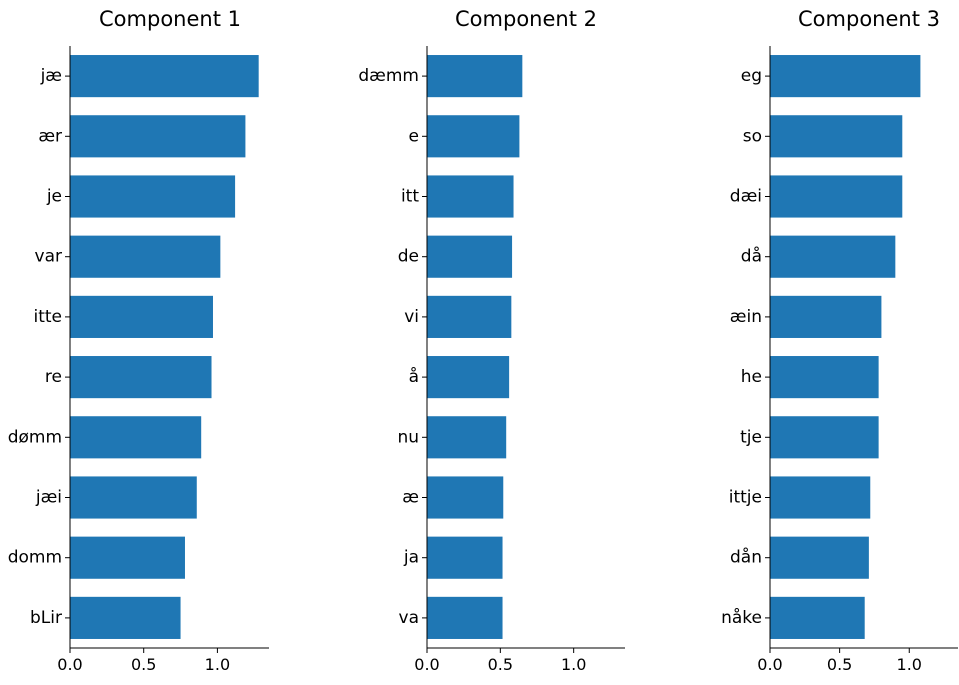 The width and height of the screenshot is (959, 685). I want to click on category-label: ær, so click(50, 136).